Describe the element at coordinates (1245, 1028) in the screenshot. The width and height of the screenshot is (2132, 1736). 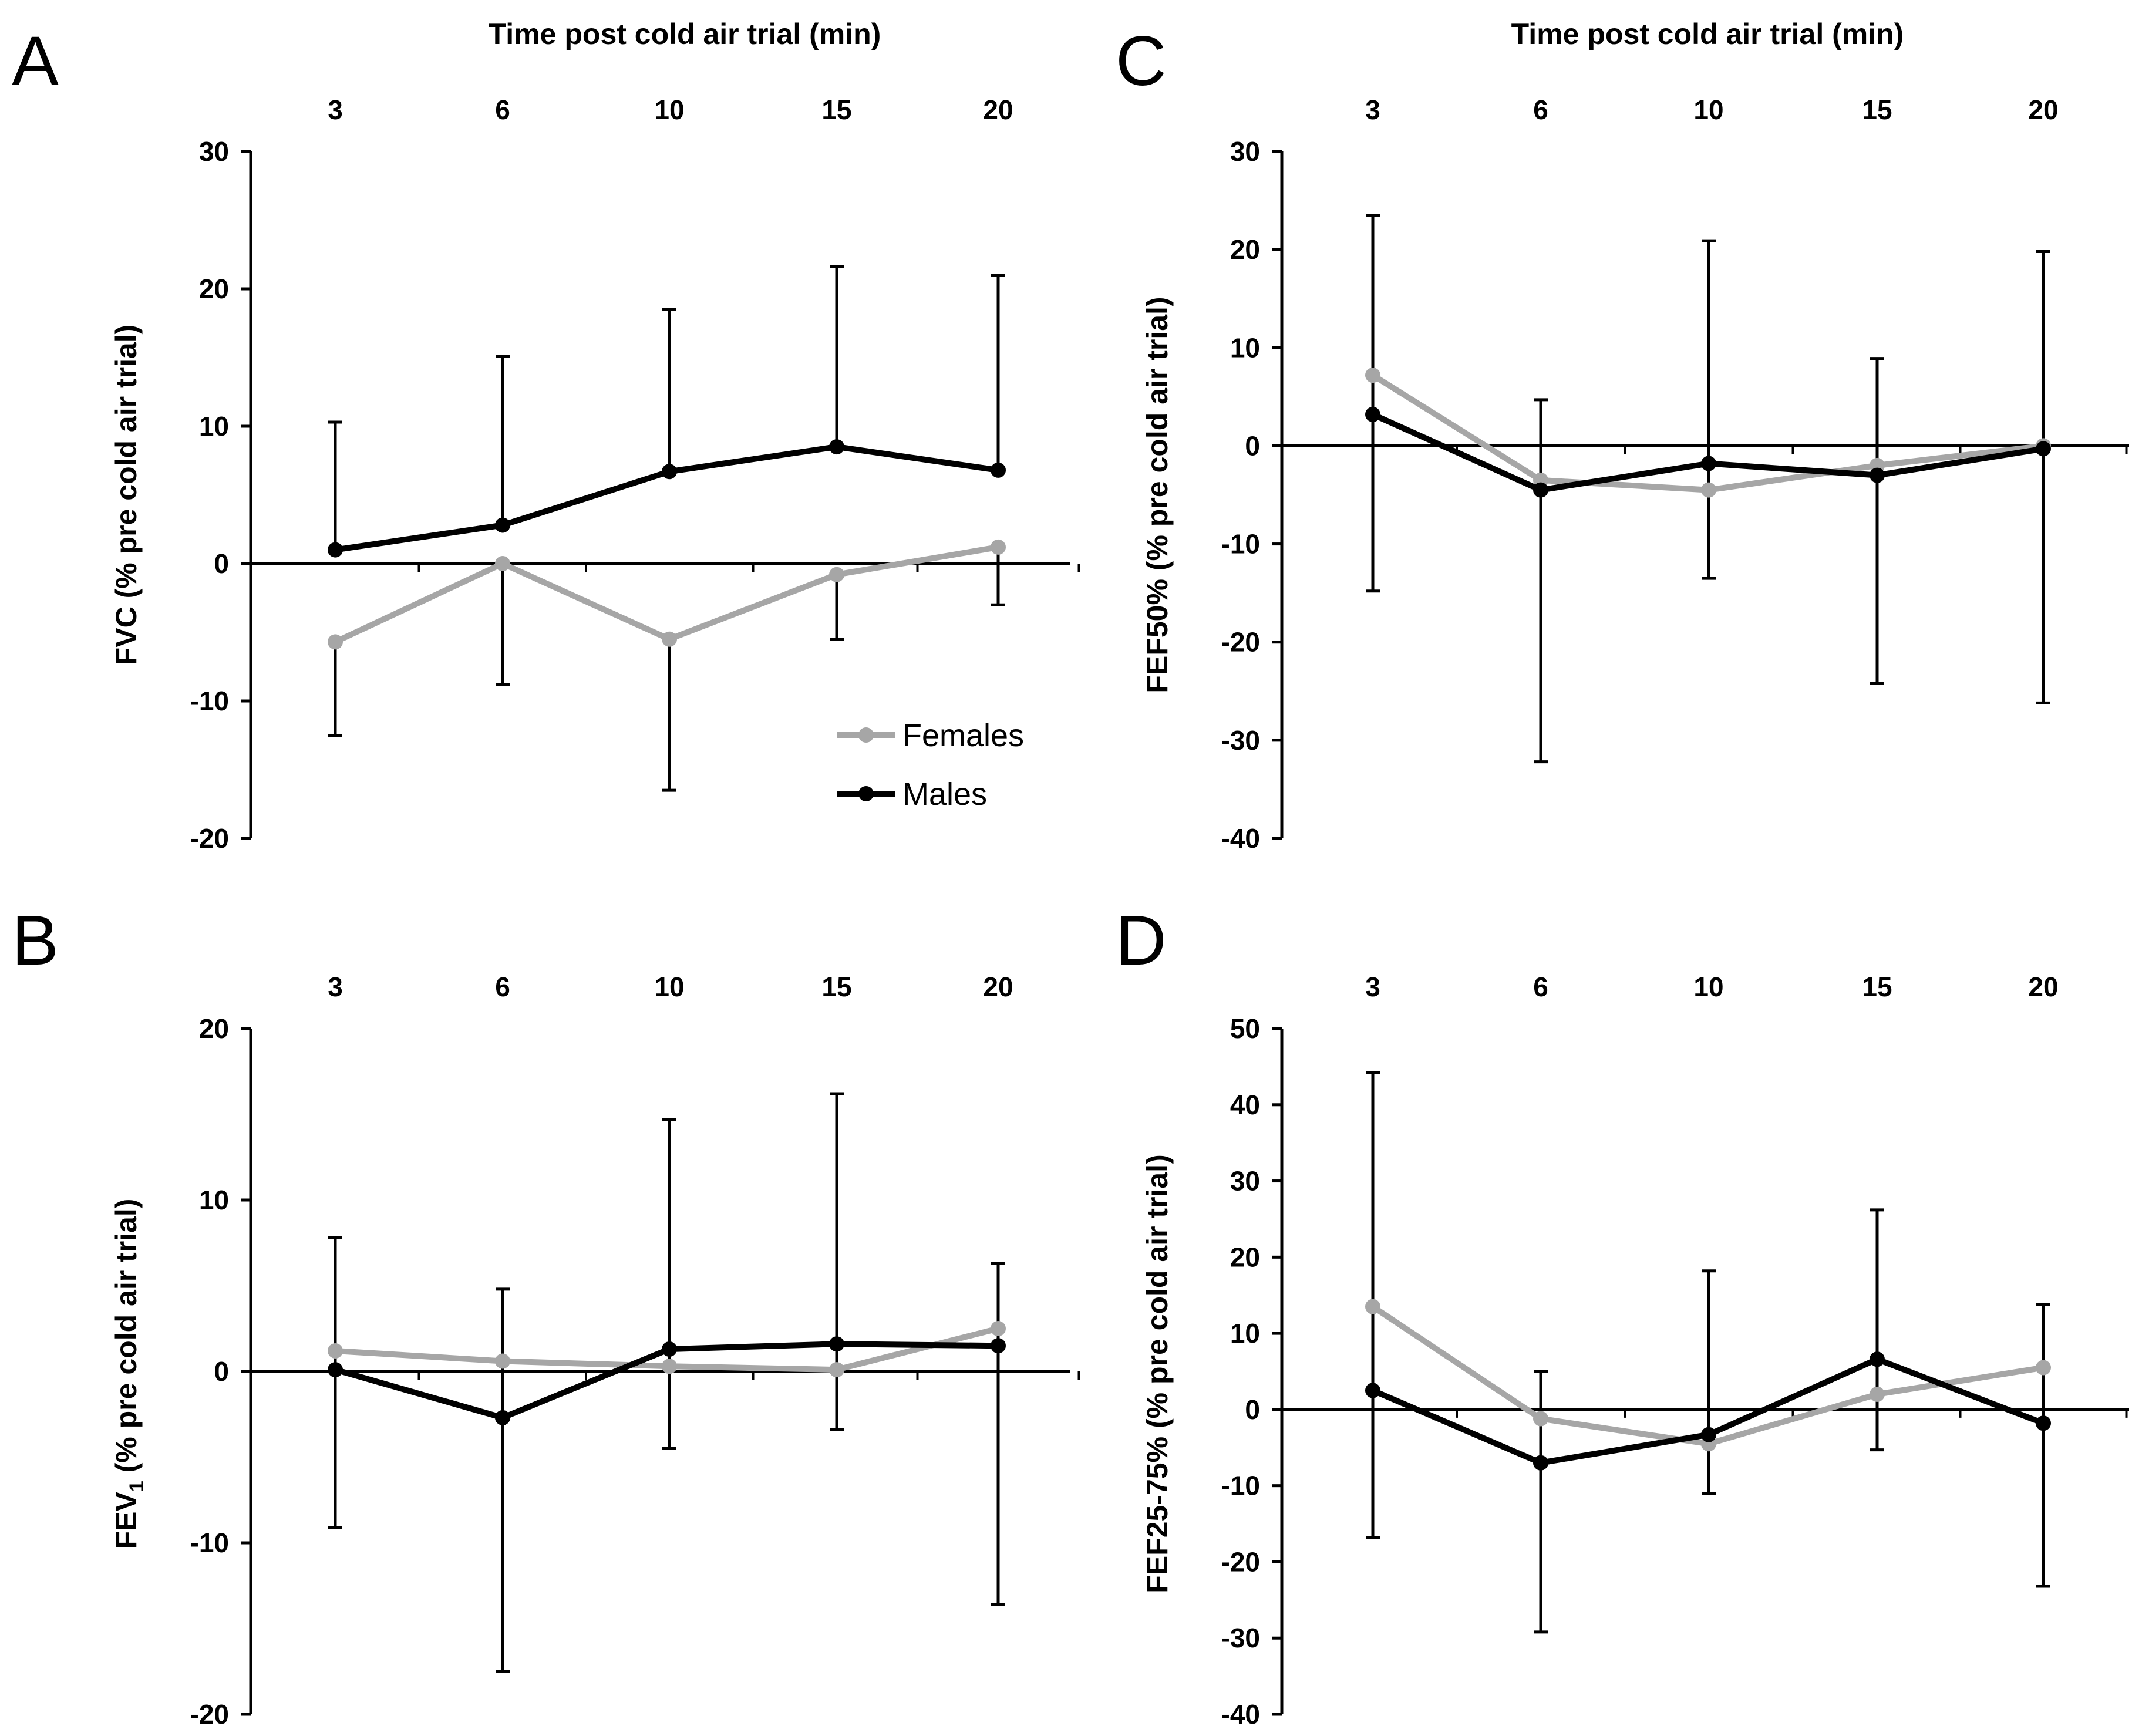
I see `y-tick-label: 50` at that location.